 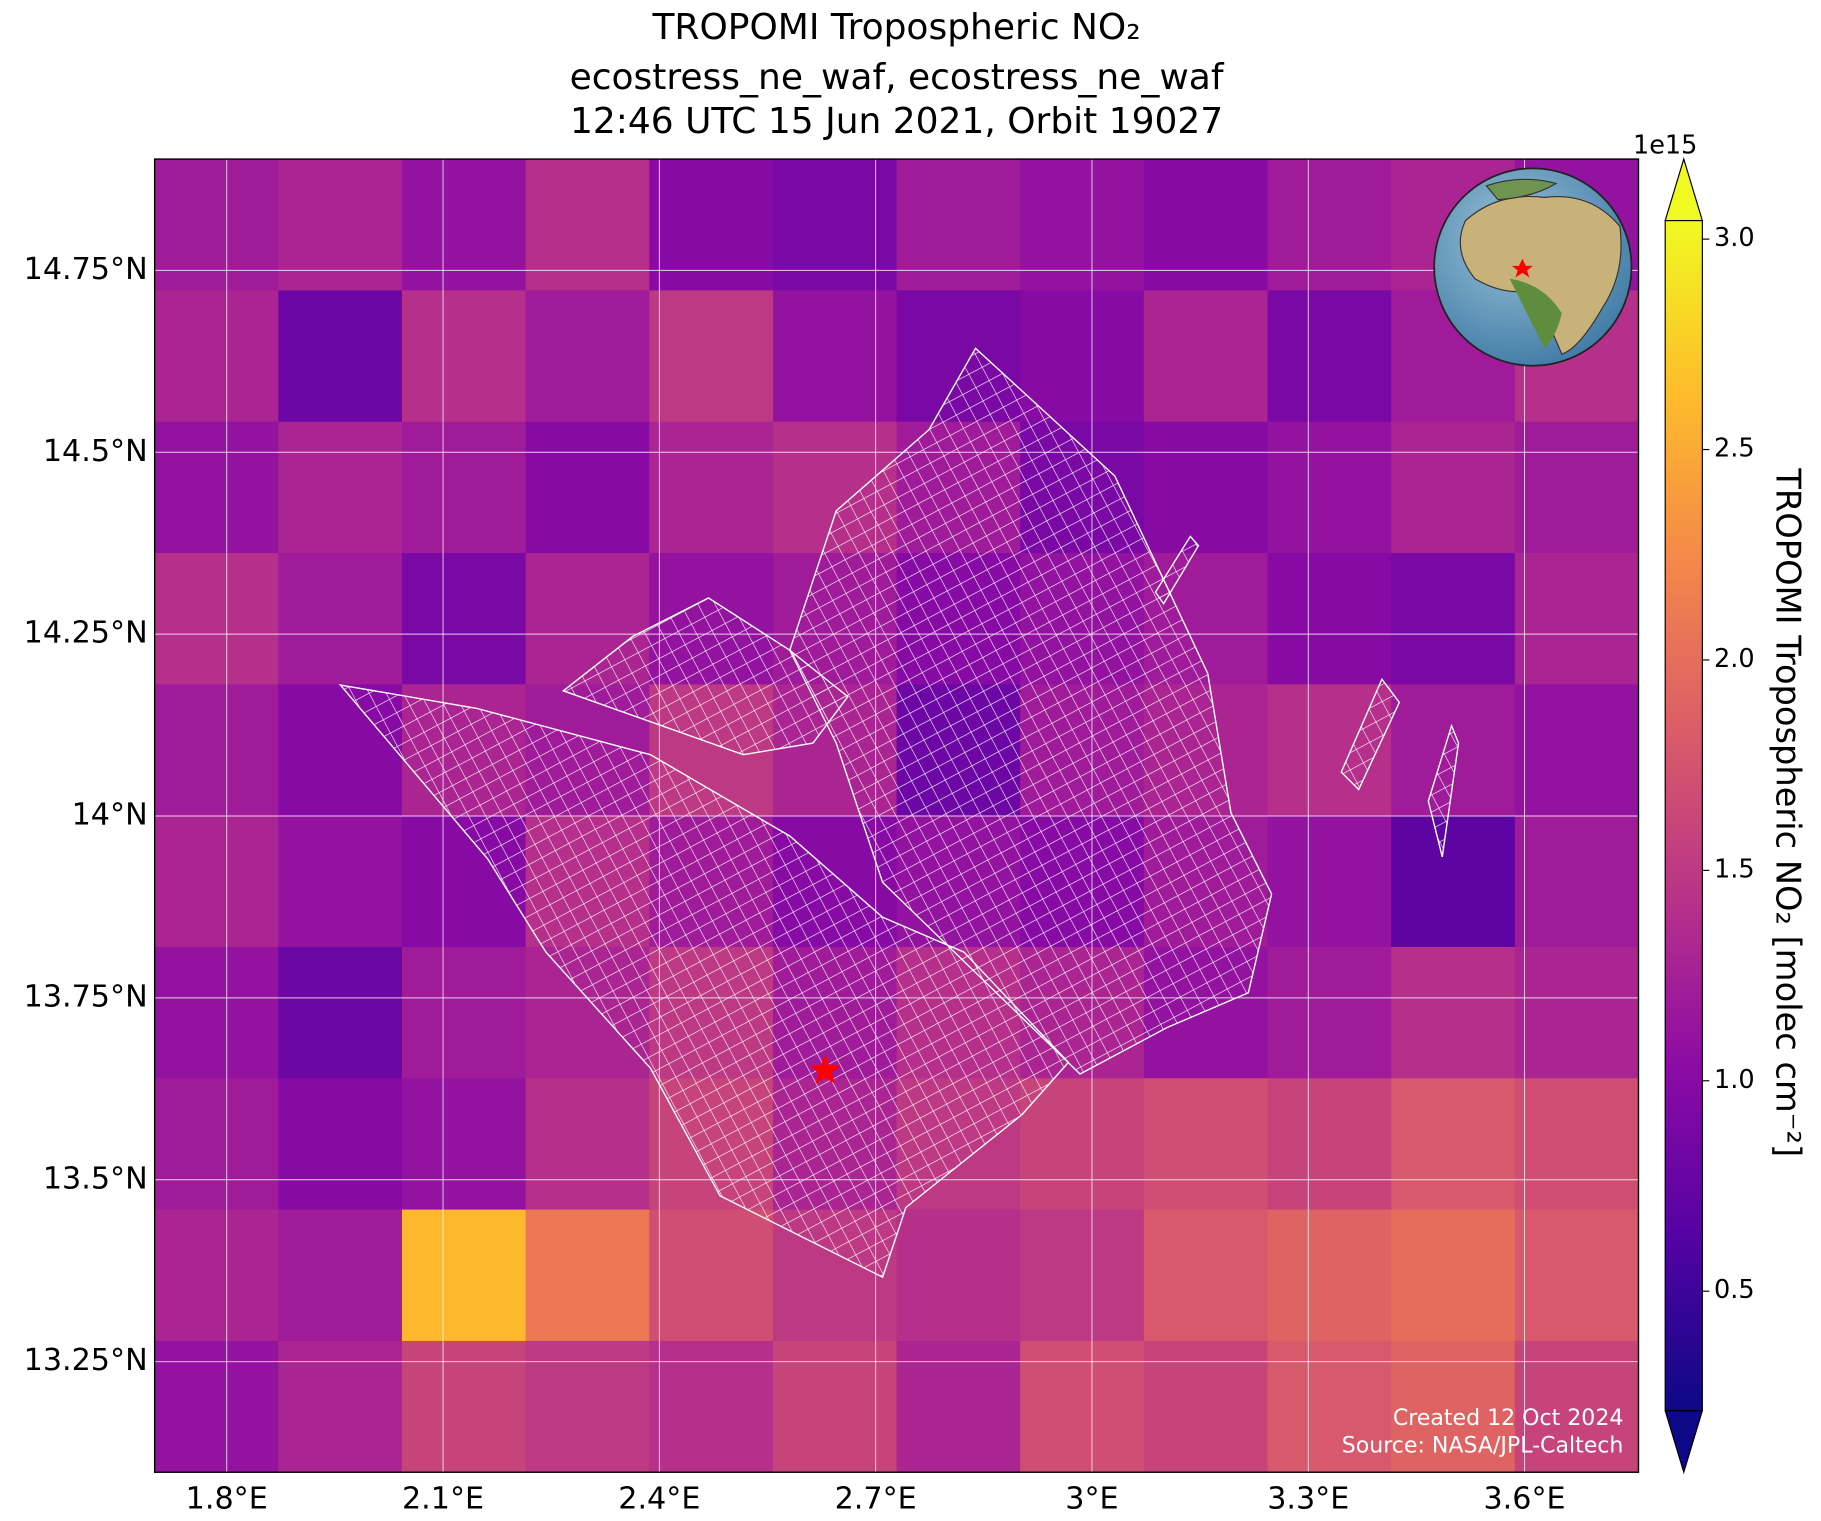 What do you see at coordinates (1540, 275) in the screenshot?
I see `continent` at bounding box center [1540, 275].